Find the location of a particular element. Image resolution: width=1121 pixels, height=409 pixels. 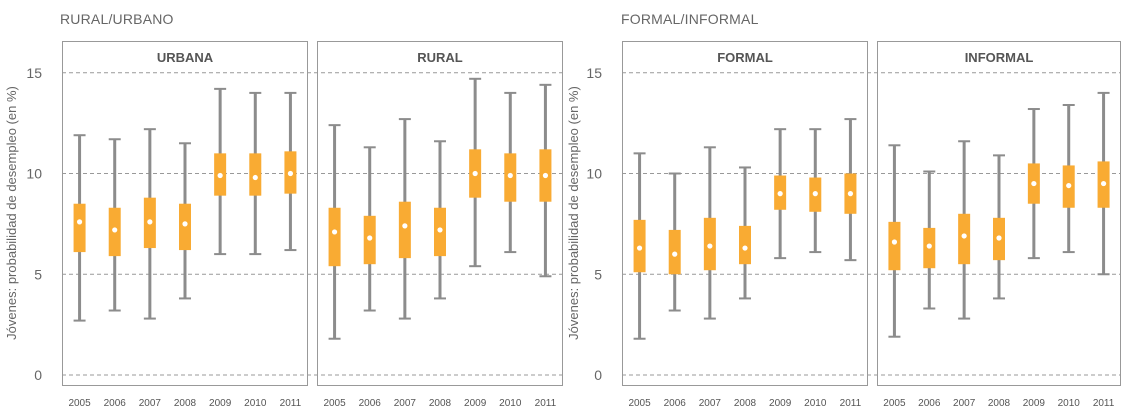

group-title-rural-urbano: RURAL/URBANO is located at coordinates (117, 19).